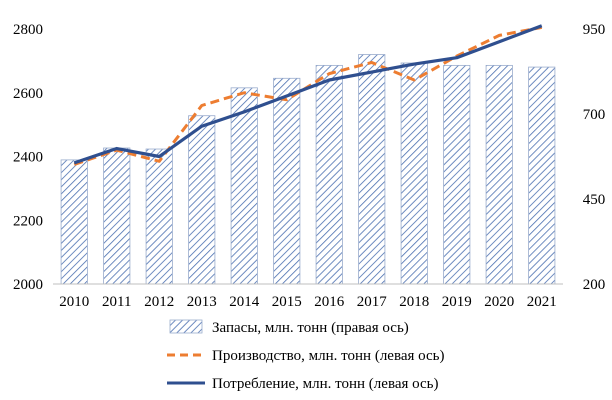  Describe the element at coordinates (116, 302) in the screenshot. I see `x-tick-label: 2011` at that location.